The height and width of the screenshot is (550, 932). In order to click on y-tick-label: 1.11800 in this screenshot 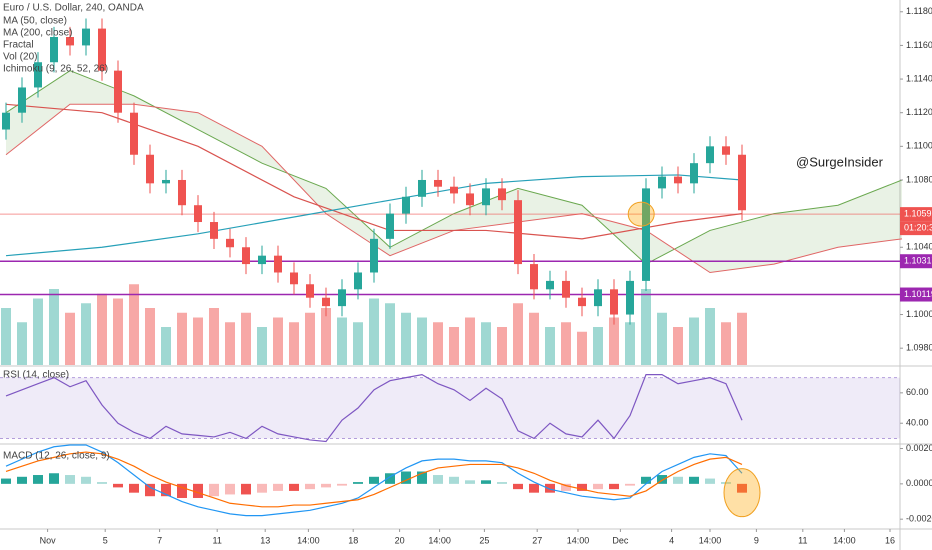, I will do `click(919, 11)`.